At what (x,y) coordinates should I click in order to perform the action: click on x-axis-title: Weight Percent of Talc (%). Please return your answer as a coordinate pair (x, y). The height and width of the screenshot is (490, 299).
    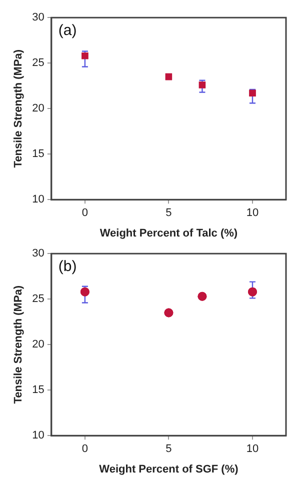
    Looking at the image, I should click on (169, 233).